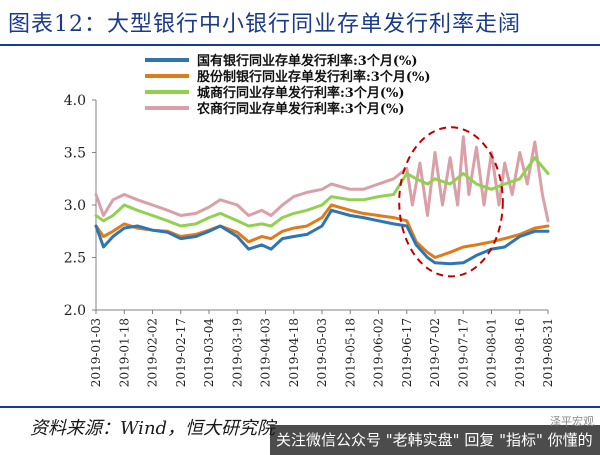 The image size is (600, 455). Describe the element at coordinates (301, 93) in the screenshot. I see `legend-label: 城商行同业存单发行利率:3个月(%)` at that location.